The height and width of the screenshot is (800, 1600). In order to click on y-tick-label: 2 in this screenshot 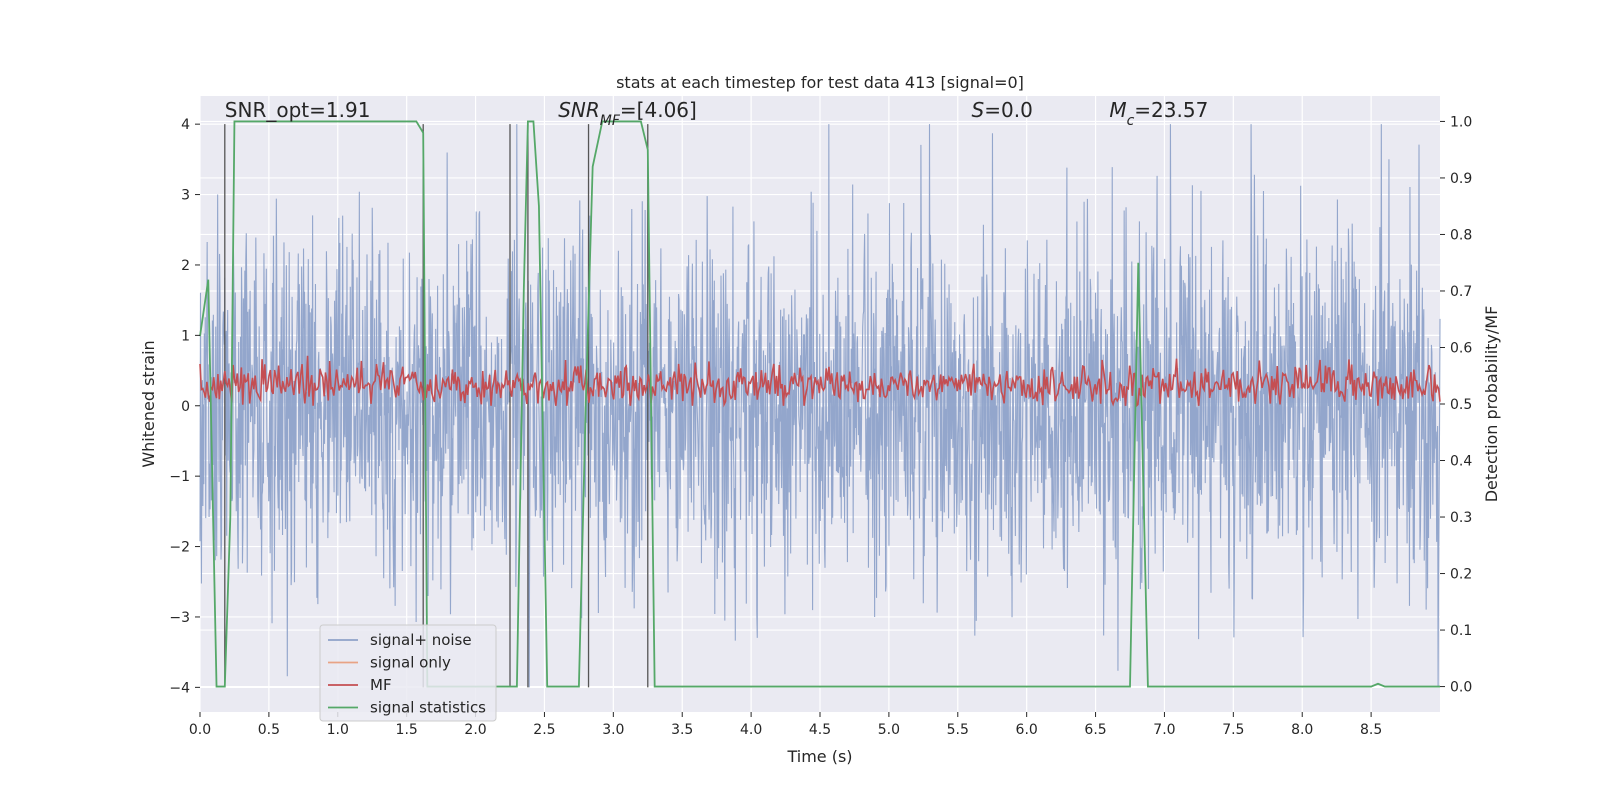, I will do `click(185, 266)`.